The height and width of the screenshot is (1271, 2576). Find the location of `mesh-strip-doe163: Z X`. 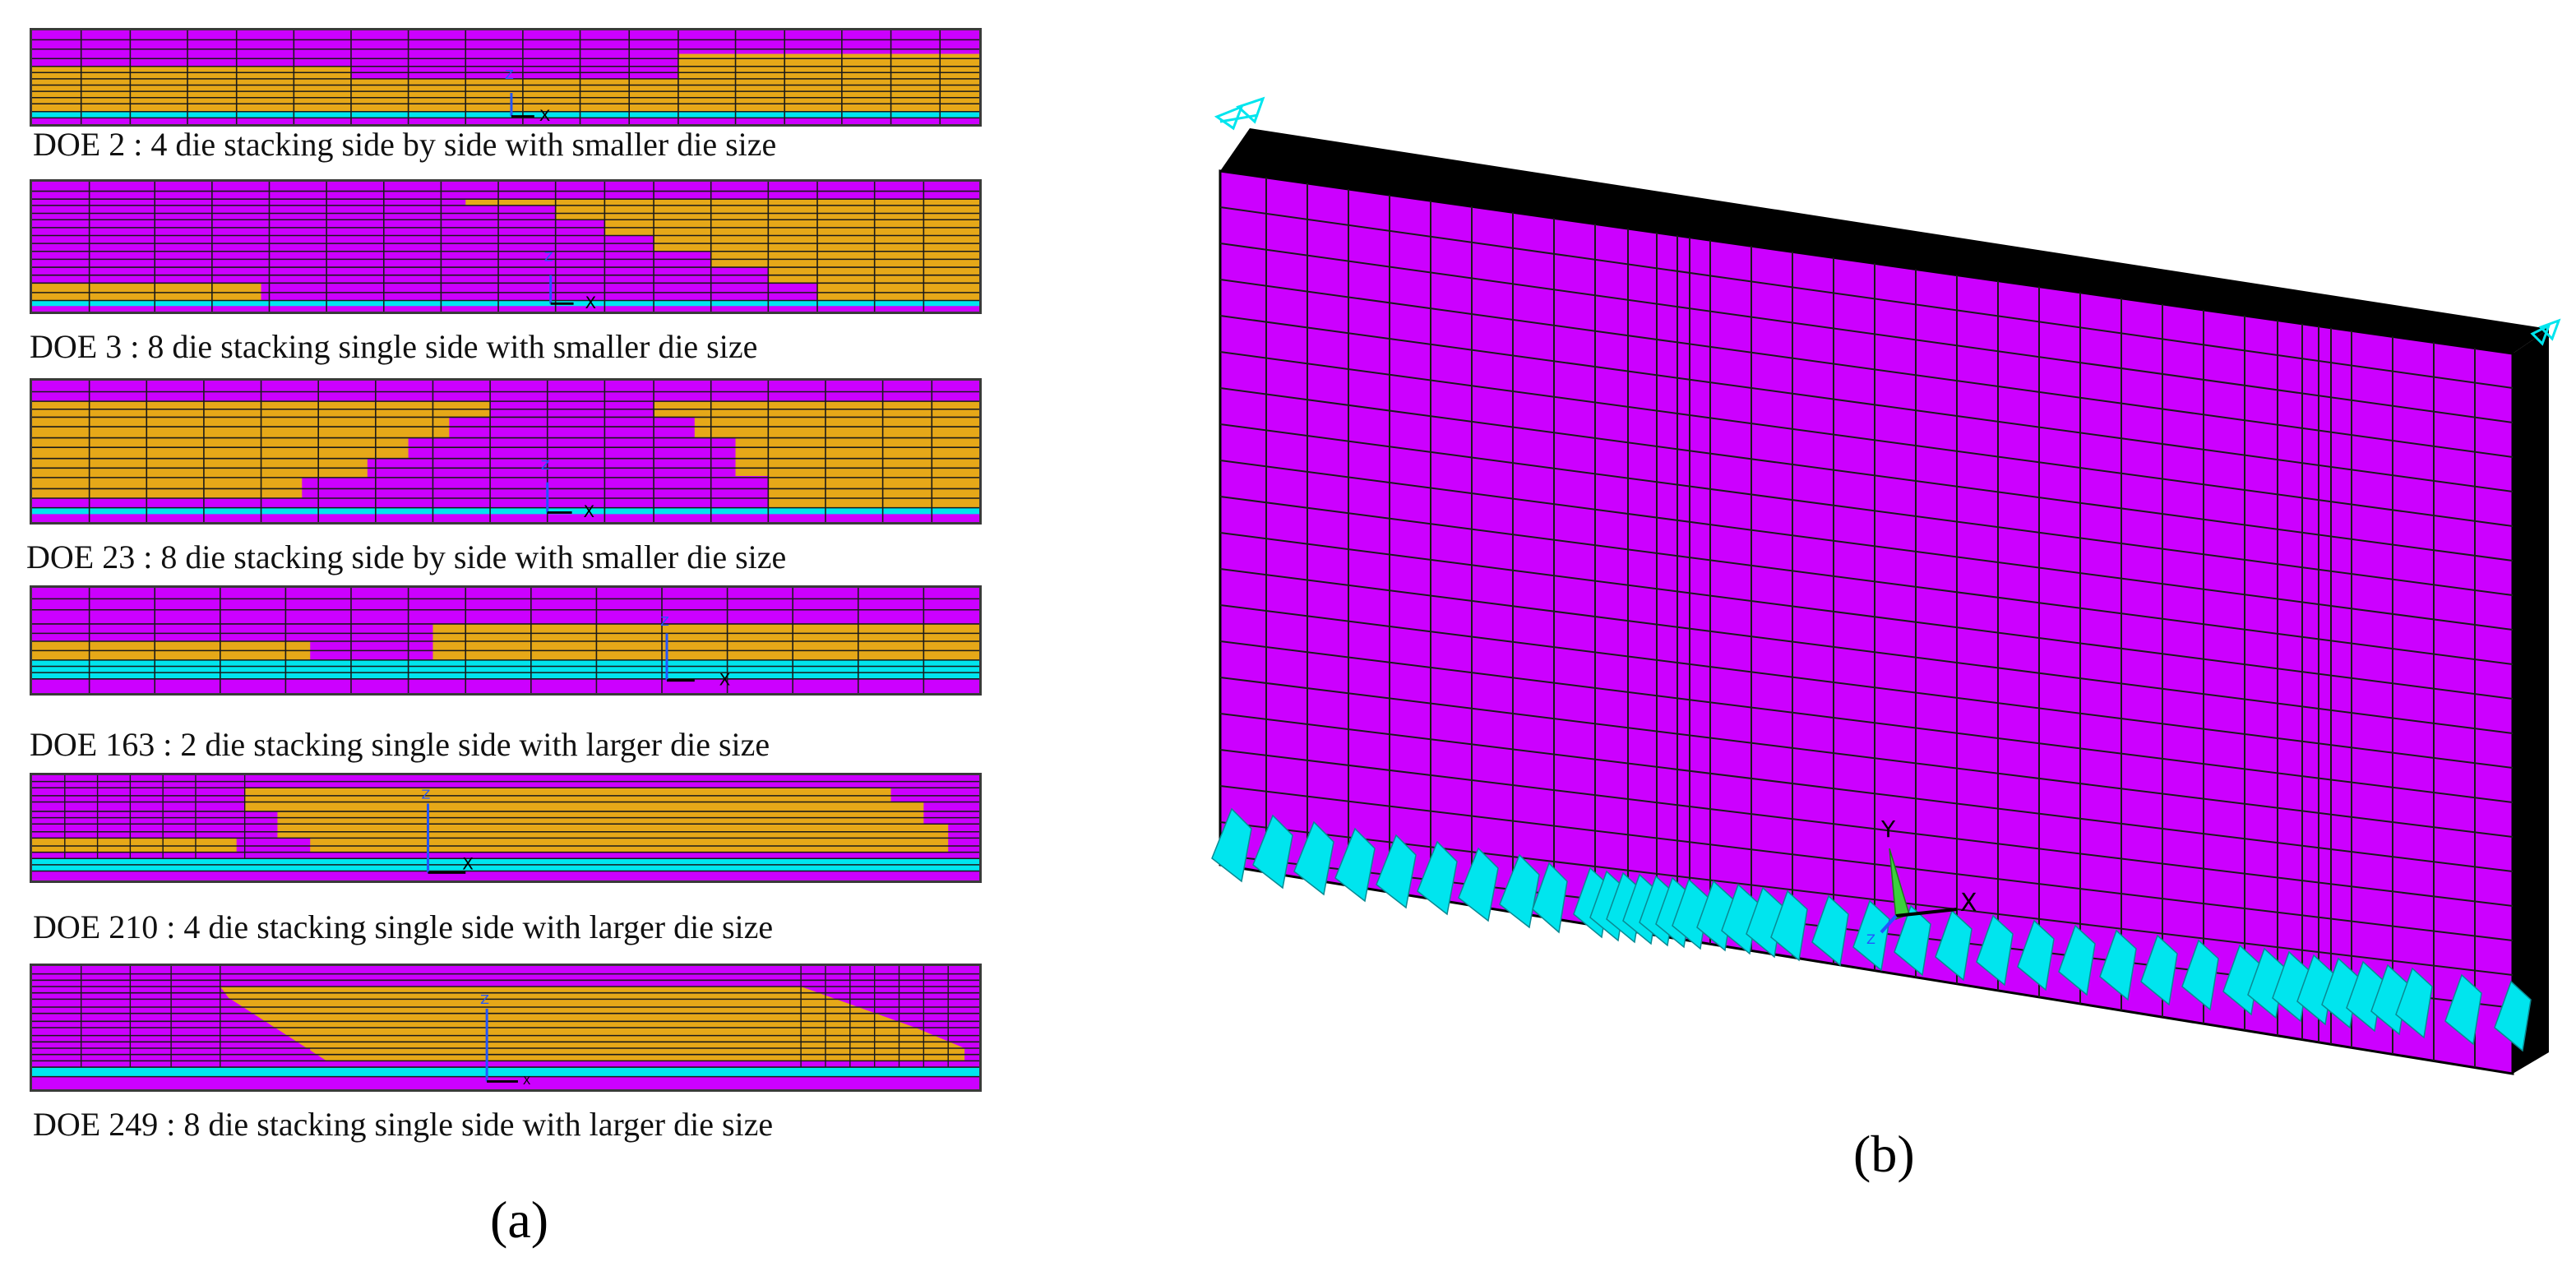

mesh-strip-doe163: Z X is located at coordinates (506, 640).